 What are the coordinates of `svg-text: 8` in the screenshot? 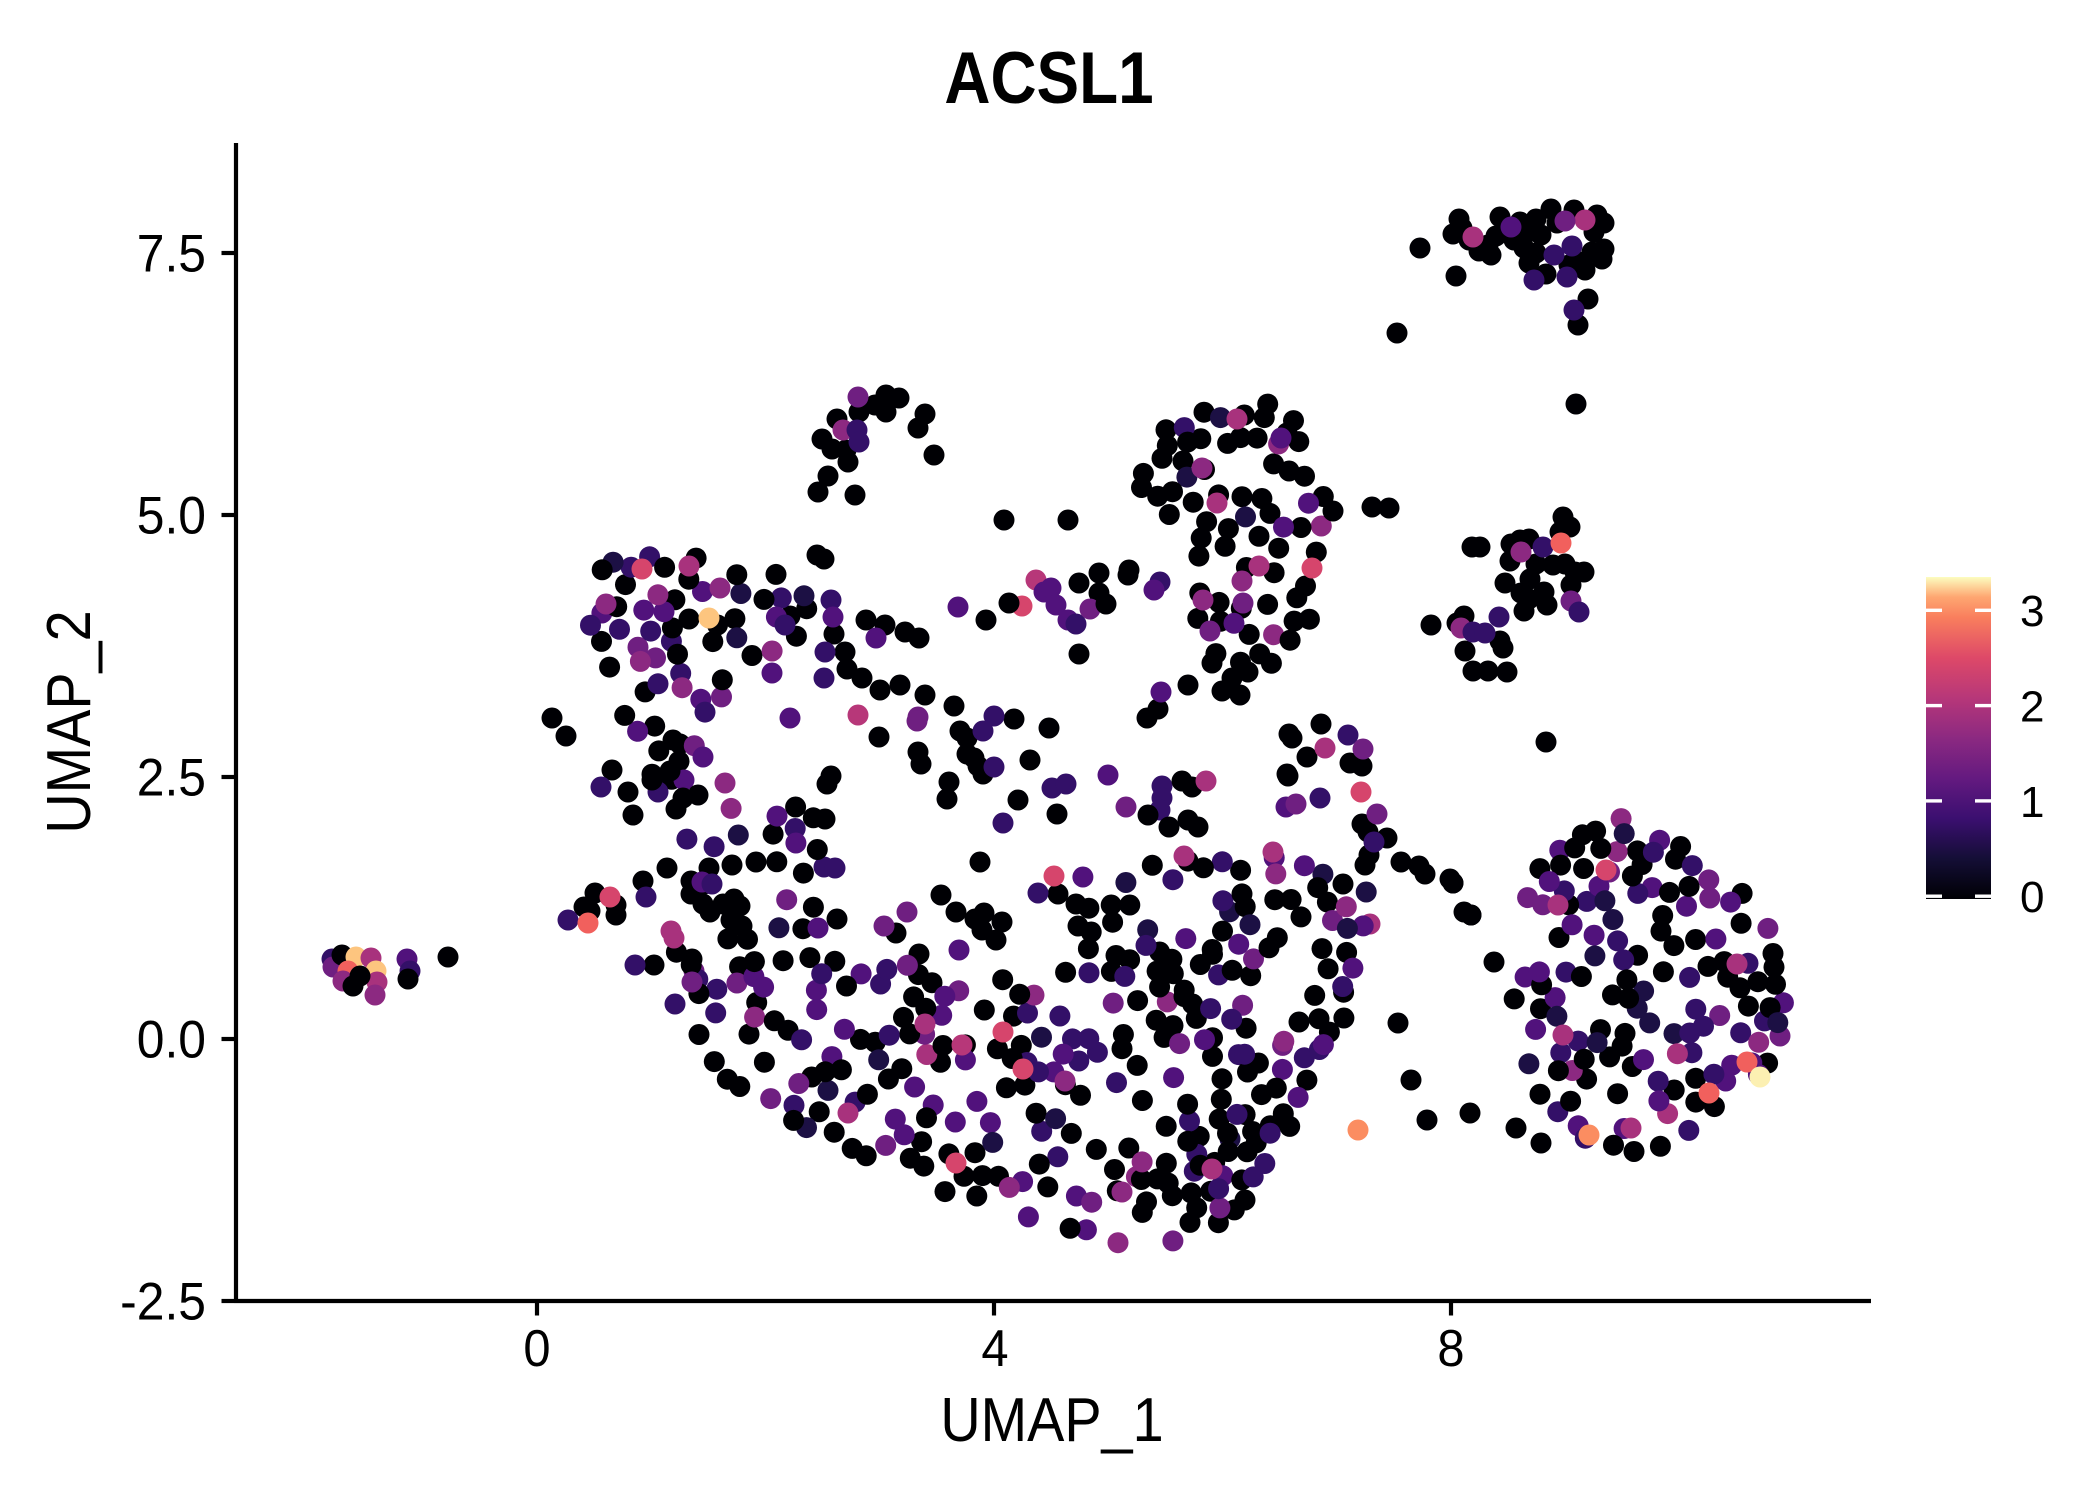 It's located at (1450, 1348).